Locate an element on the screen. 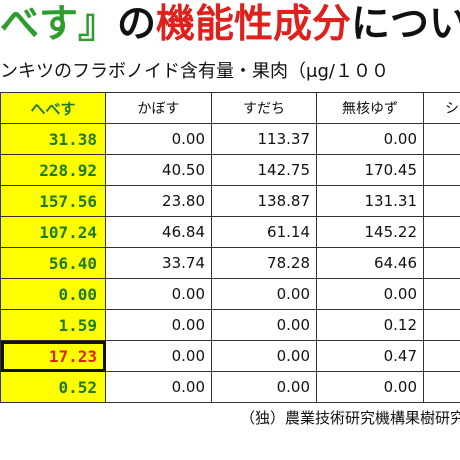 Image resolution: width=460 pixels, height=460 pixels. cell-seedless-yuzu: 0.12 is located at coordinates (370, 325).